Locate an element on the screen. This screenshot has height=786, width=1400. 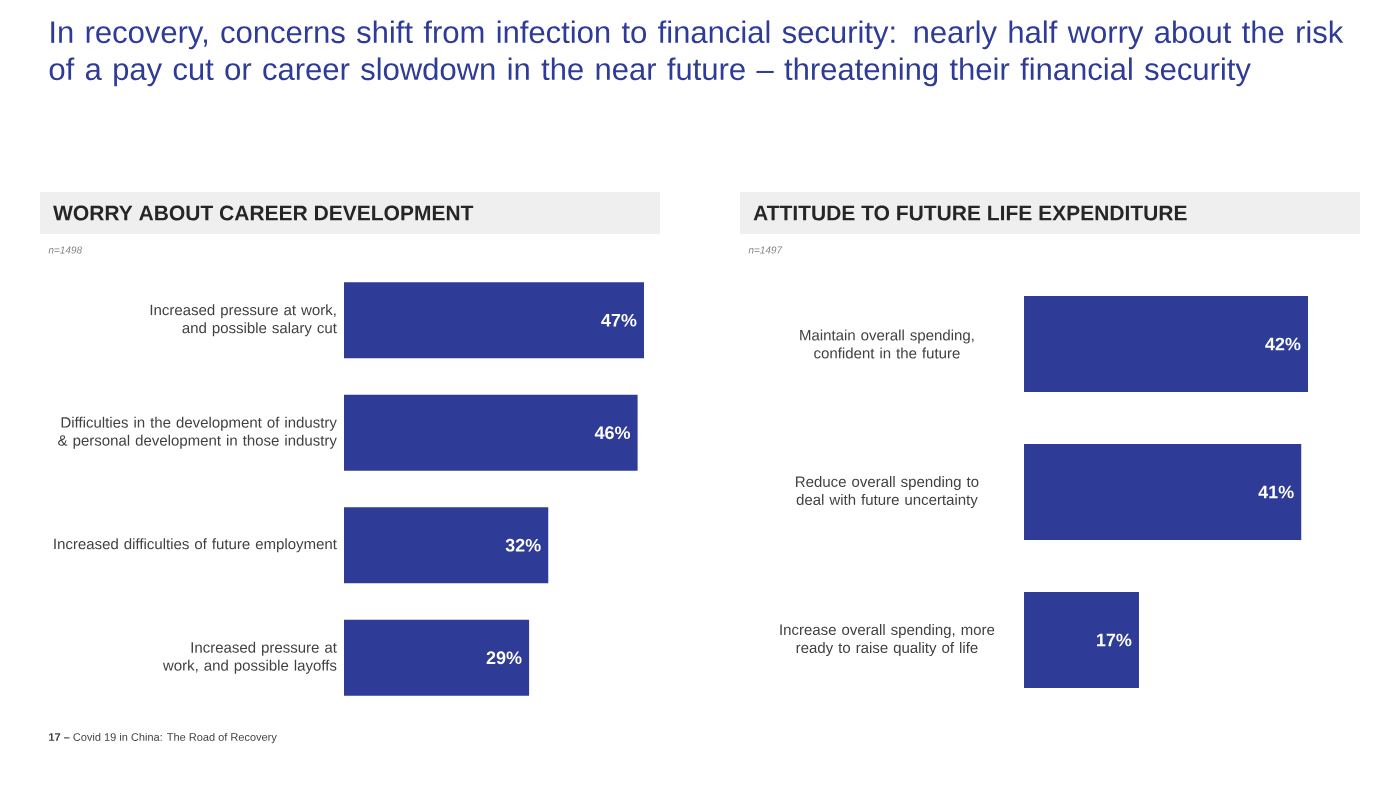
data-label: 46% is located at coordinates (612, 433).